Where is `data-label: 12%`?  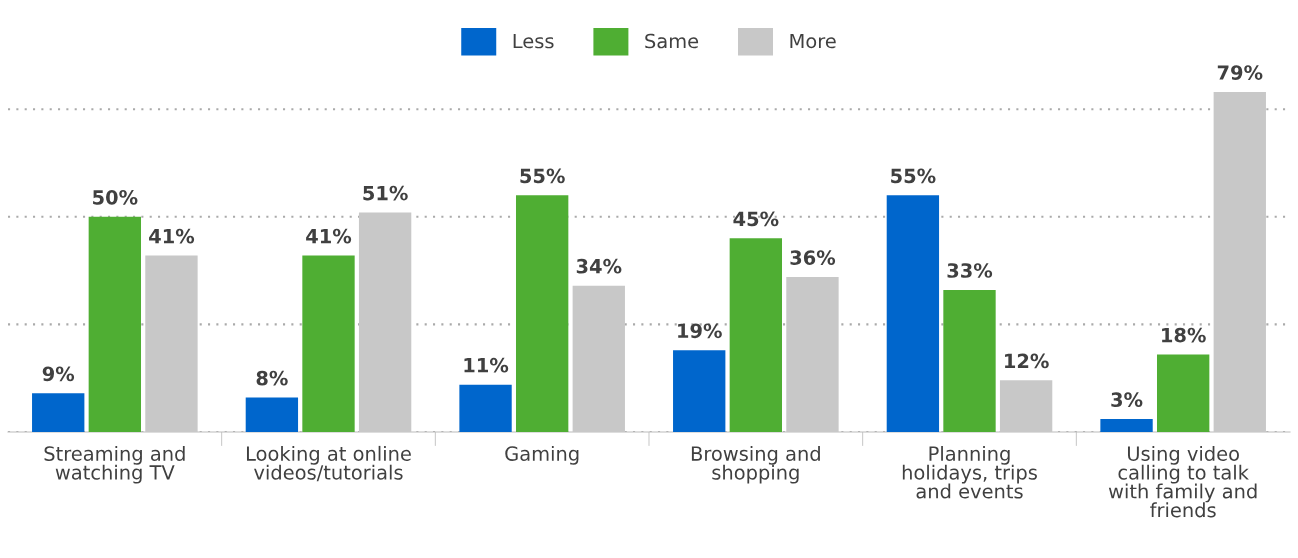
data-label: 12% is located at coordinates (1027, 361).